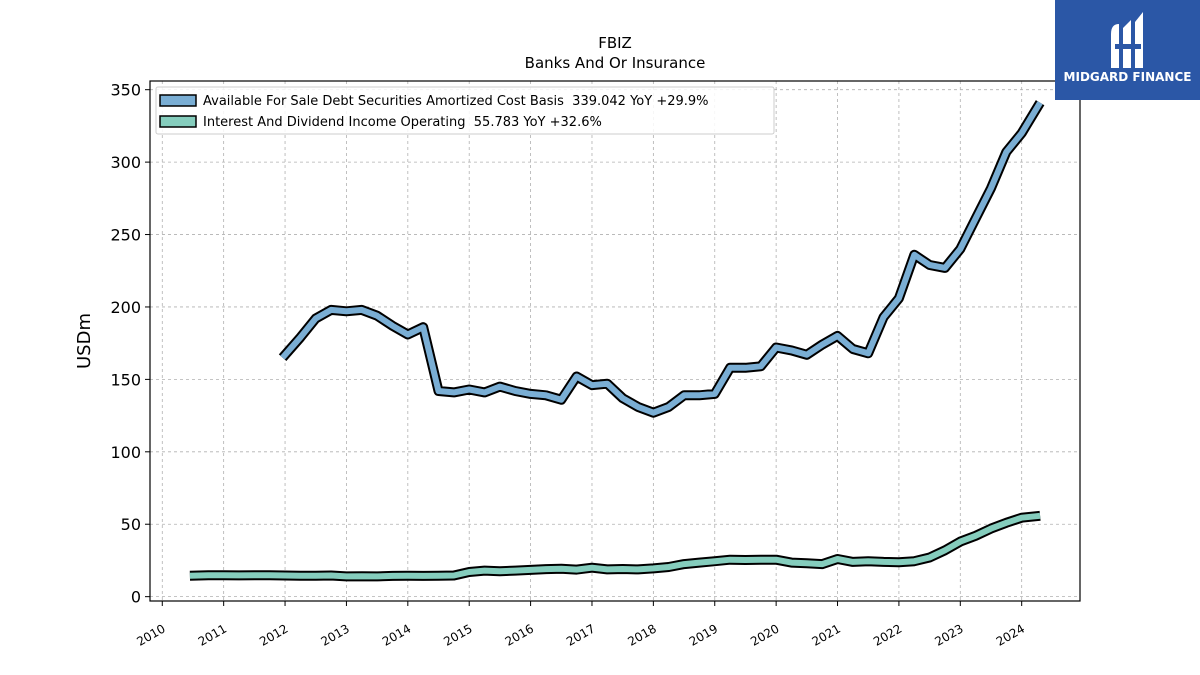 This screenshot has height=675, width=1200. What do you see at coordinates (150, 634) in the screenshot?
I see `x-tick-label: 2010` at bounding box center [150, 634].